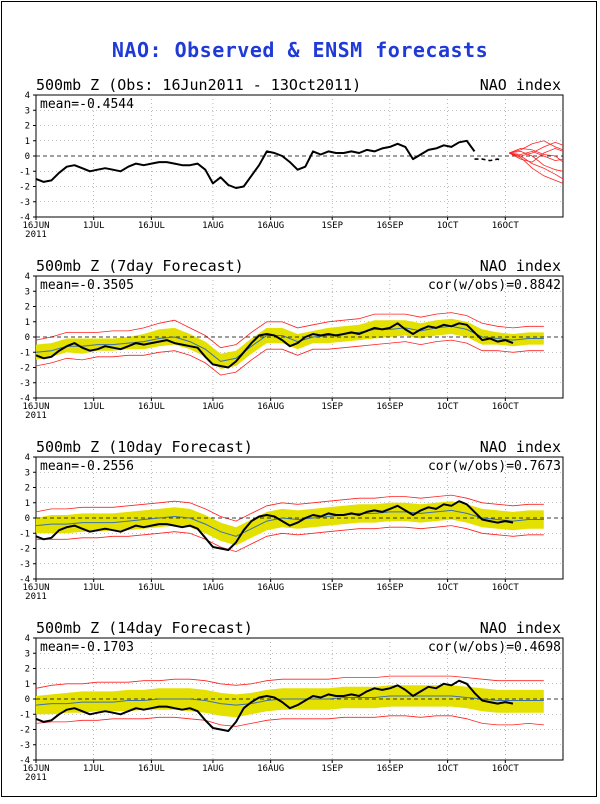 The width and height of the screenshot is (600, 804). What do you see at coordinates (87, 104) in the screenshot?
I see `mean-label: mean=-0.4544` at bounding box center [87, 104].